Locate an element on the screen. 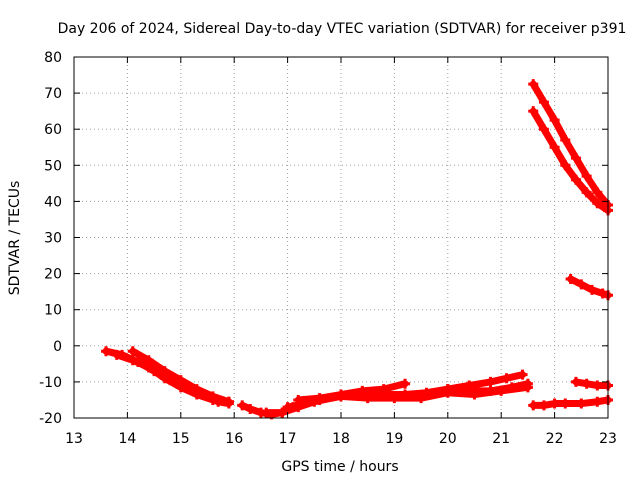  y-tick-label: -20 is located at coordinates (50, 419).